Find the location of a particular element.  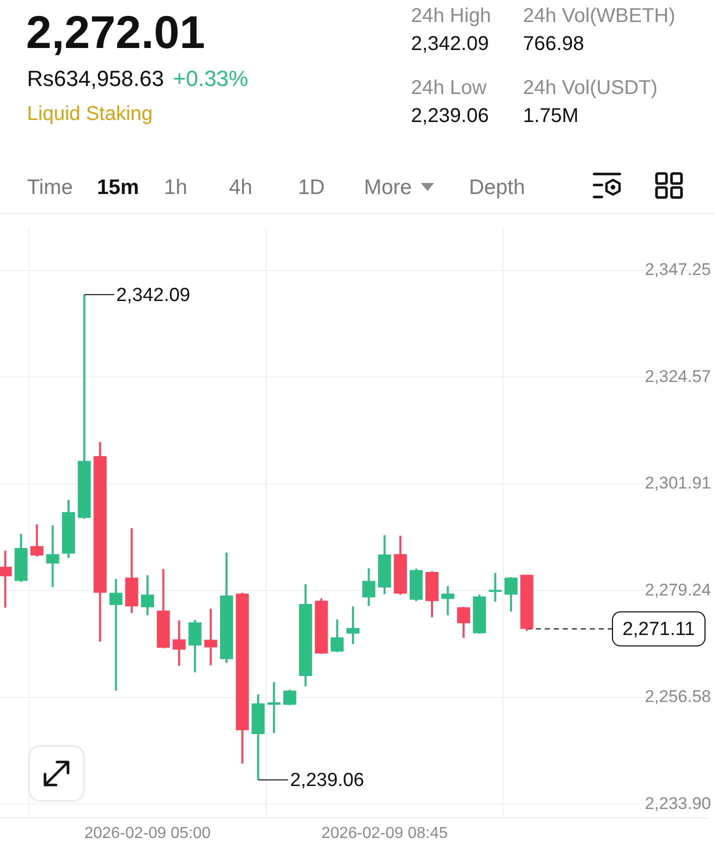

x-tick-label: 2026-02-09 05:00 is located at coordinates (147, 833).